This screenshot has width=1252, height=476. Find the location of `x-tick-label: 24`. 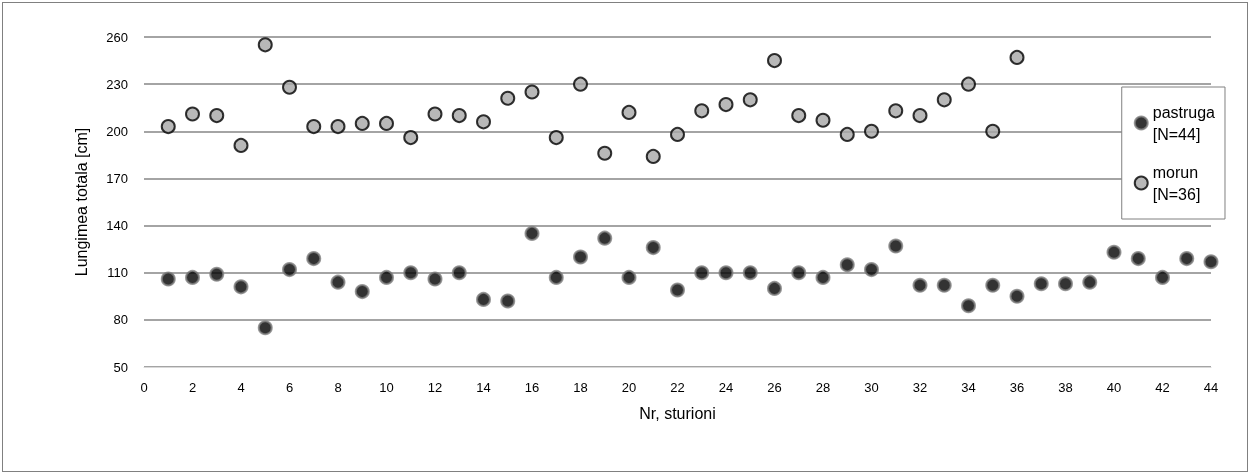

x-tick-label: 24 is located at coordinates (726, 387).